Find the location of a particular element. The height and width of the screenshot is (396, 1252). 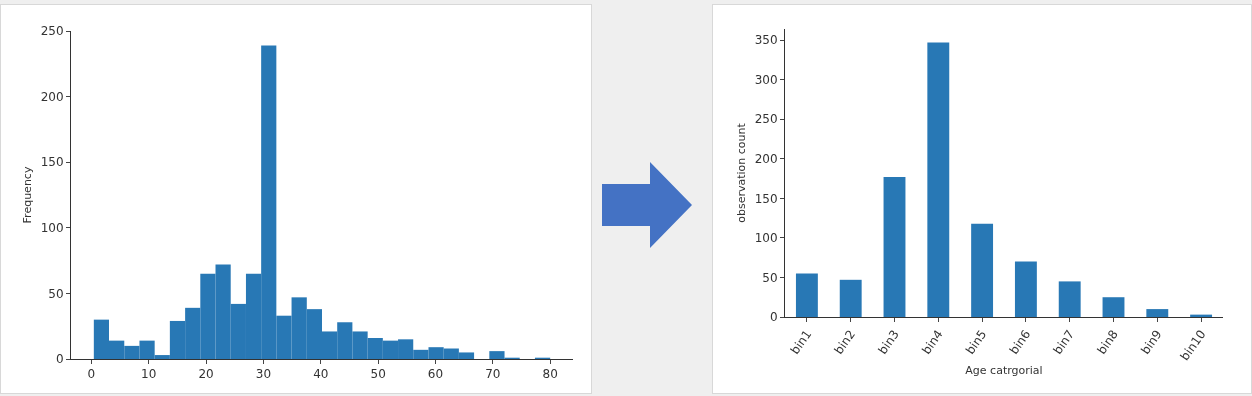

x-tick-label: 40 is located at coordinates (321, 374).